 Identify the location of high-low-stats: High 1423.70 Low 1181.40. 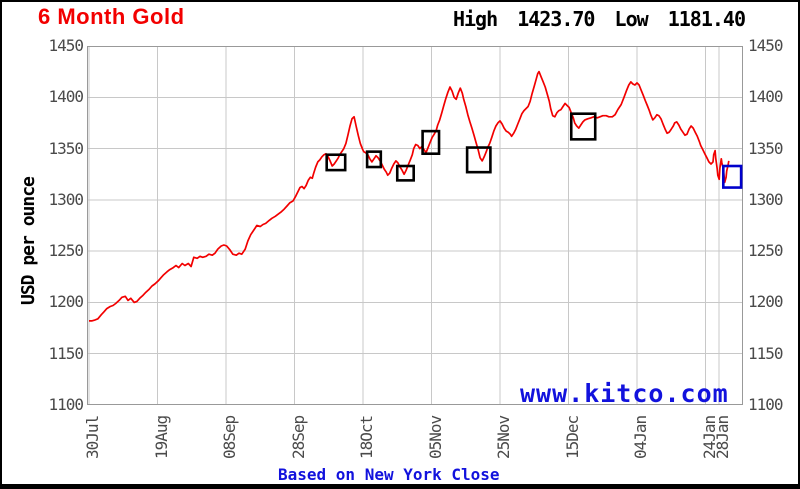
(599, 19).